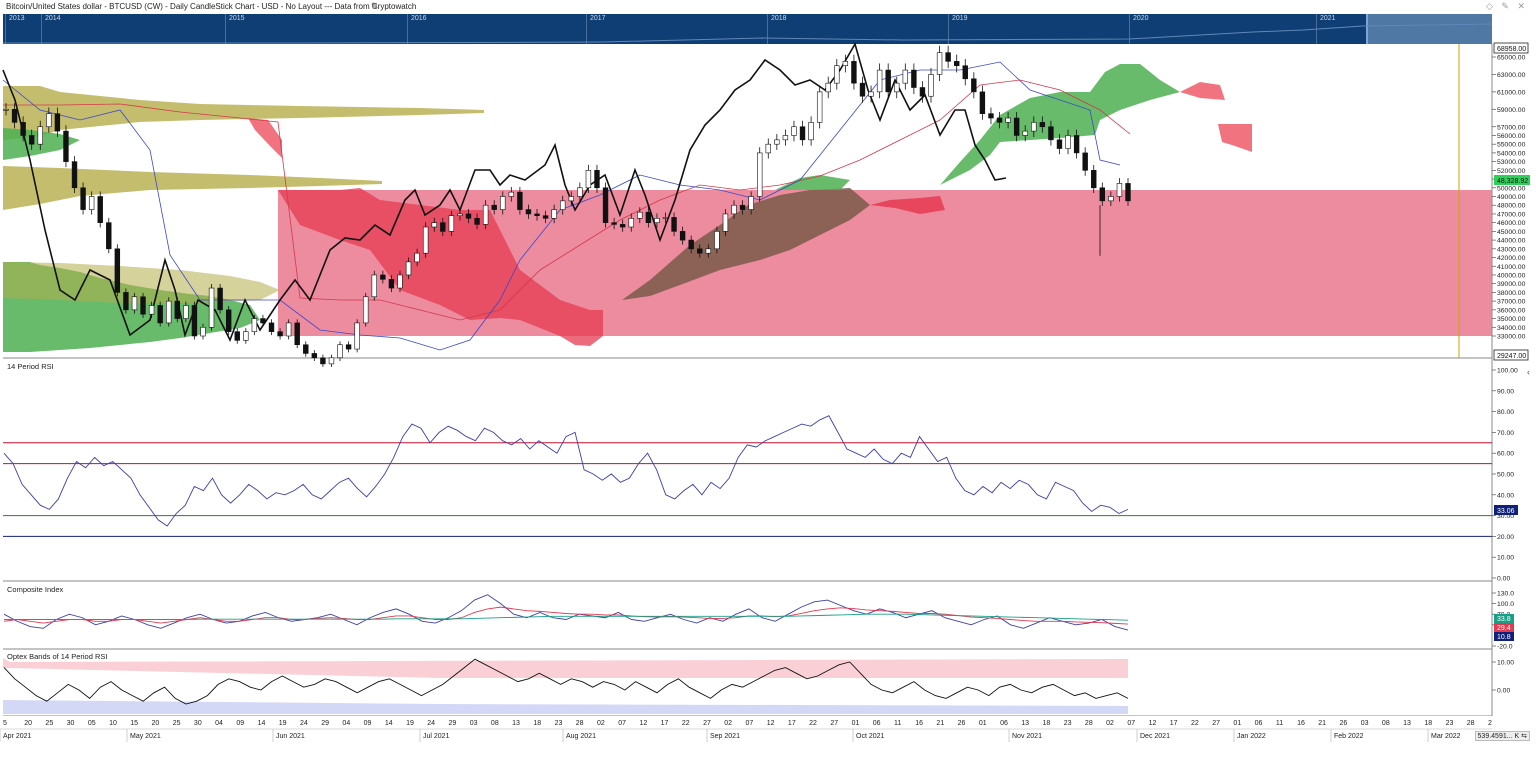 The height and width of the screenshot is (757, 1536). I want to click on price-tick-label: 46000.00, so click(1511, 223).